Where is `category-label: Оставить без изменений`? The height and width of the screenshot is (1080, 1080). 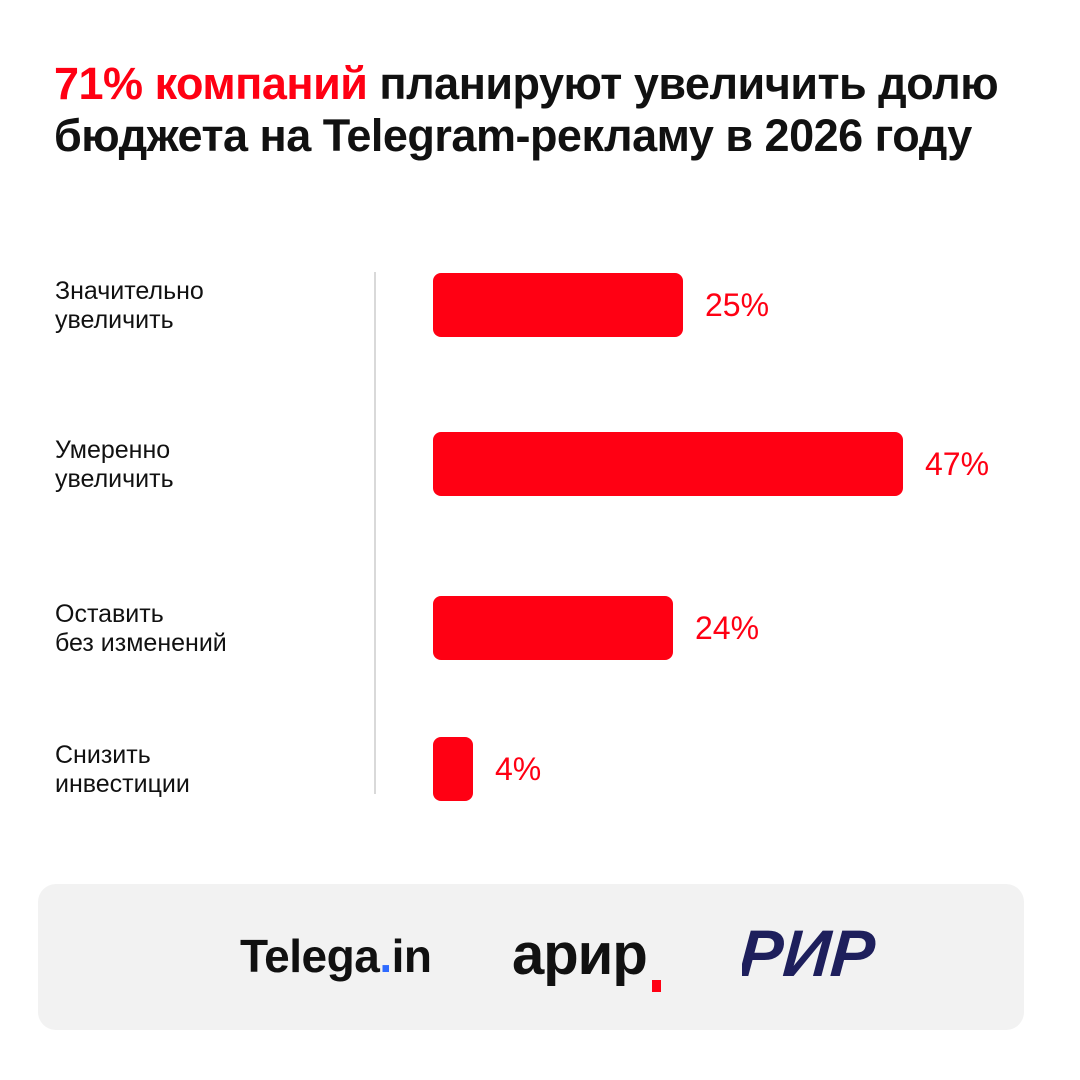 category-label: Оставить без изменений is located at coordinates (141, 628).